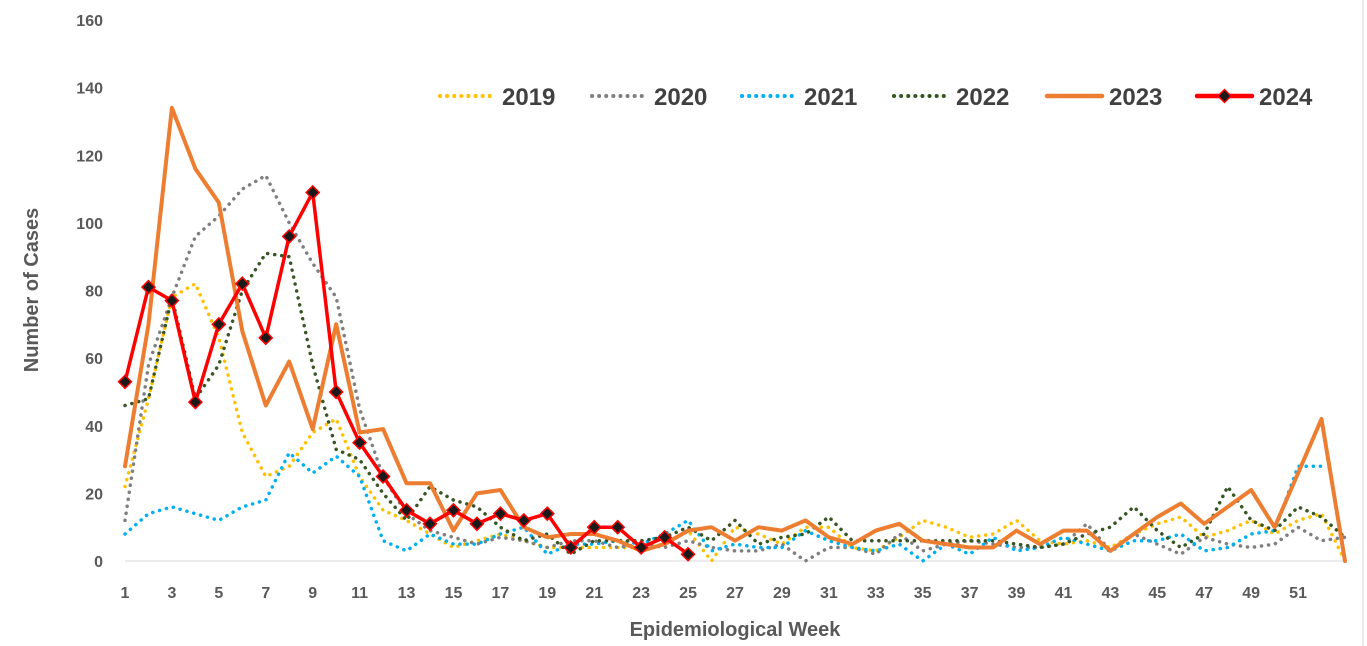 The width and height of the screenshot is (1367, 646). What do you see at coordinates (454, 593) in the screenshot?
I see `x-tick-label: 15` at bounding box center [454, 593].